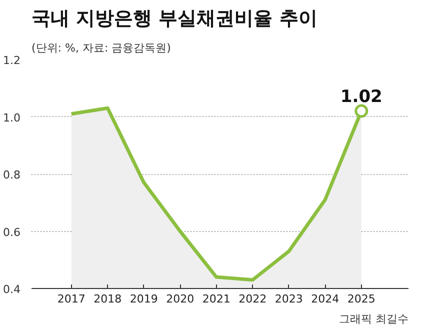  What do you see at coordinates (144, 299) in the screenshot?
I see `x-tick-label: 2019` at bounding box center [144, 299].